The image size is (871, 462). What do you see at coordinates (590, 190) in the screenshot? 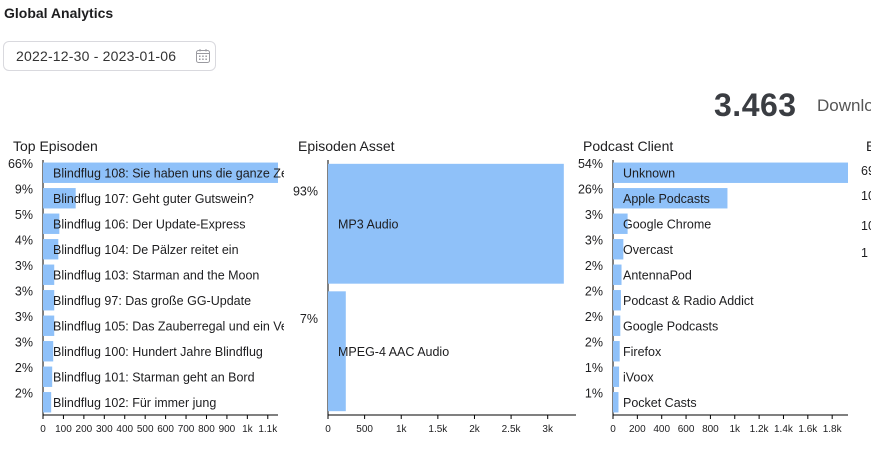
I see `percent-label: 26%` at bounding box center [590, 190].